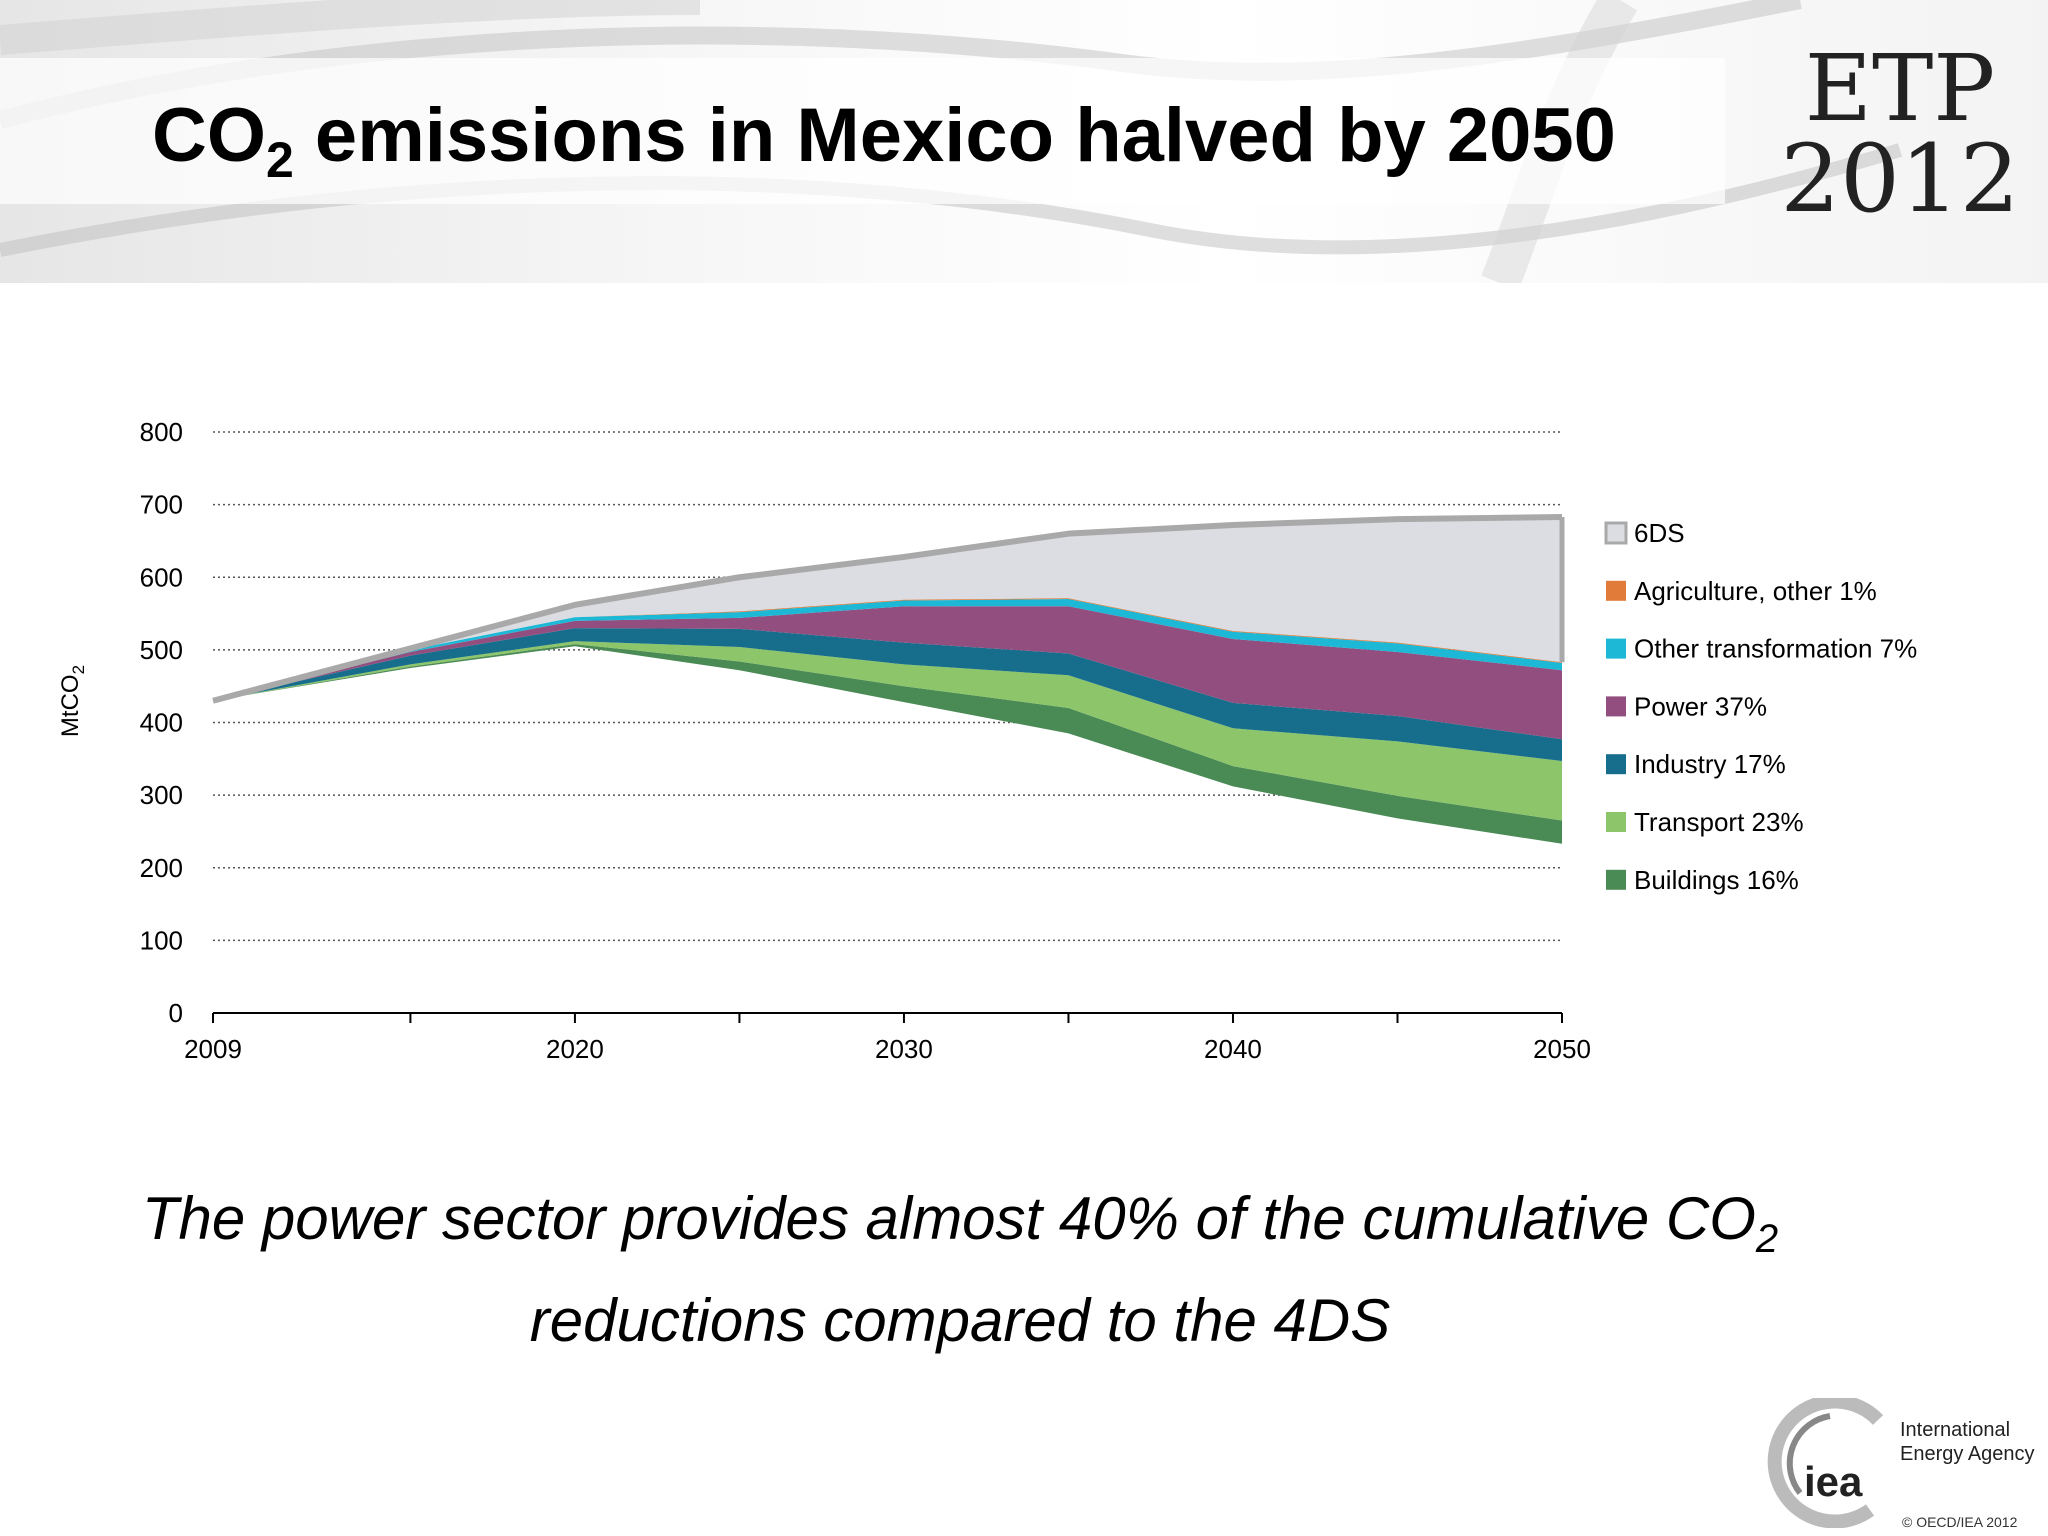 Image resolution: width=2048 pixels, height=1536 pixels. I want to click on x-tick-label: 2030, so click(904, 1049).